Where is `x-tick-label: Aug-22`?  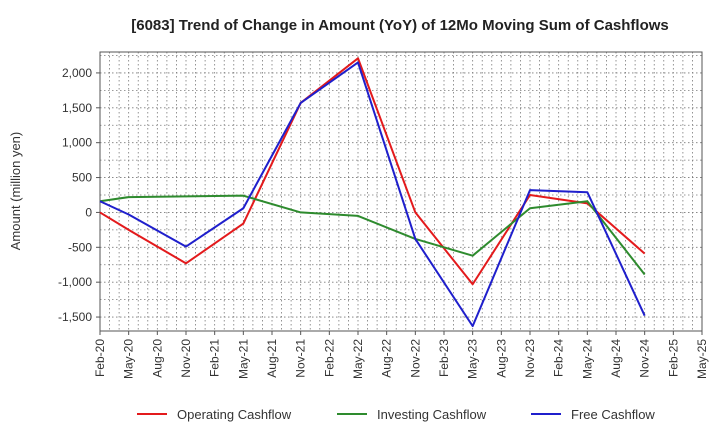 x-tick-label: Aug-22 is located at coordinates (387, 358).